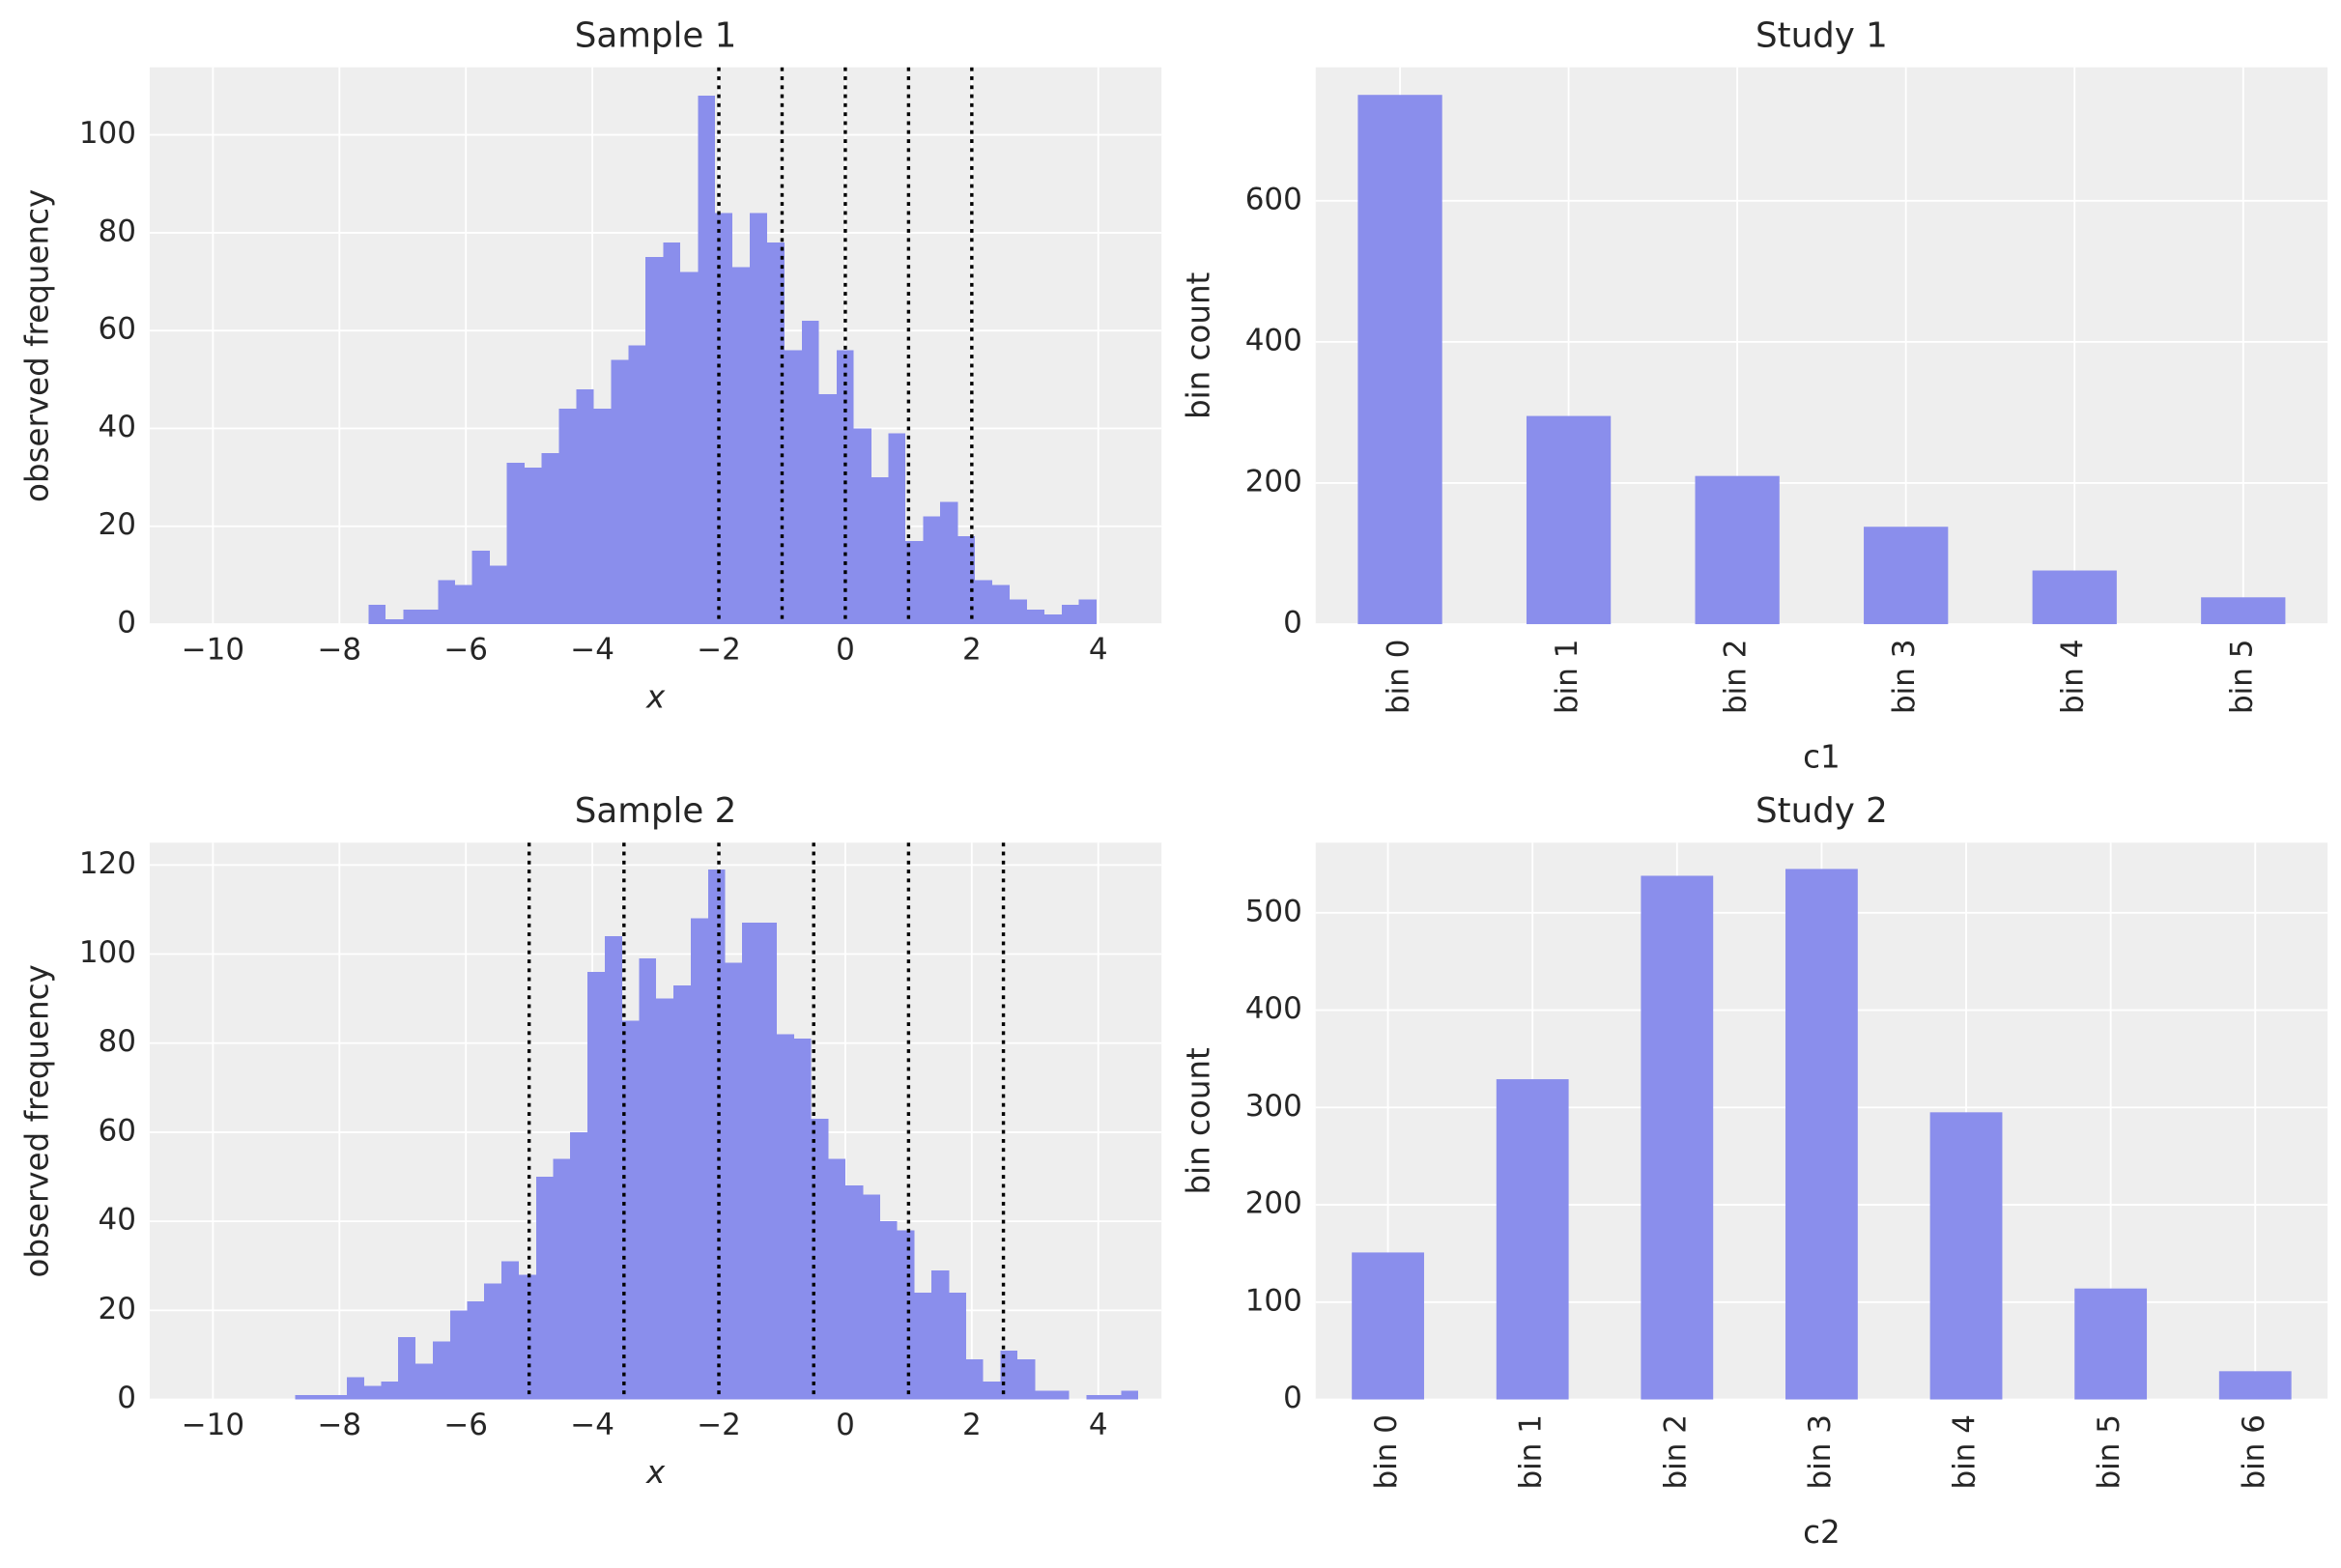 This screenshot has width=2341, height=1568. Describe the element at coordinates (719, 649) in the screenshot. I see `x-tick-label: −2` at that location.